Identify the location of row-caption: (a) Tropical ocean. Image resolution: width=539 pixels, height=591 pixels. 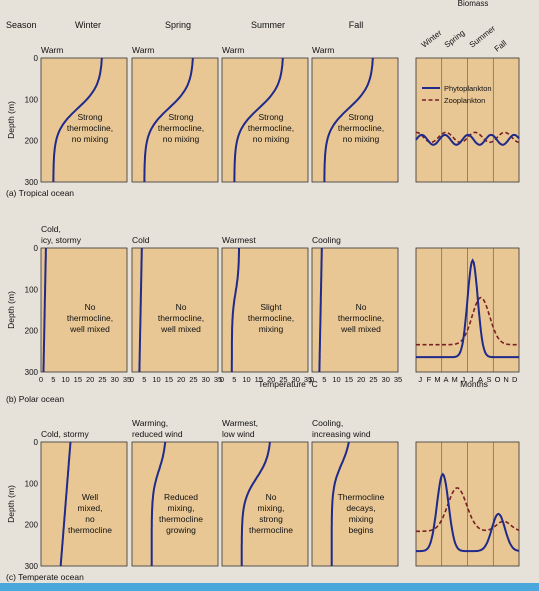
(40, 193).